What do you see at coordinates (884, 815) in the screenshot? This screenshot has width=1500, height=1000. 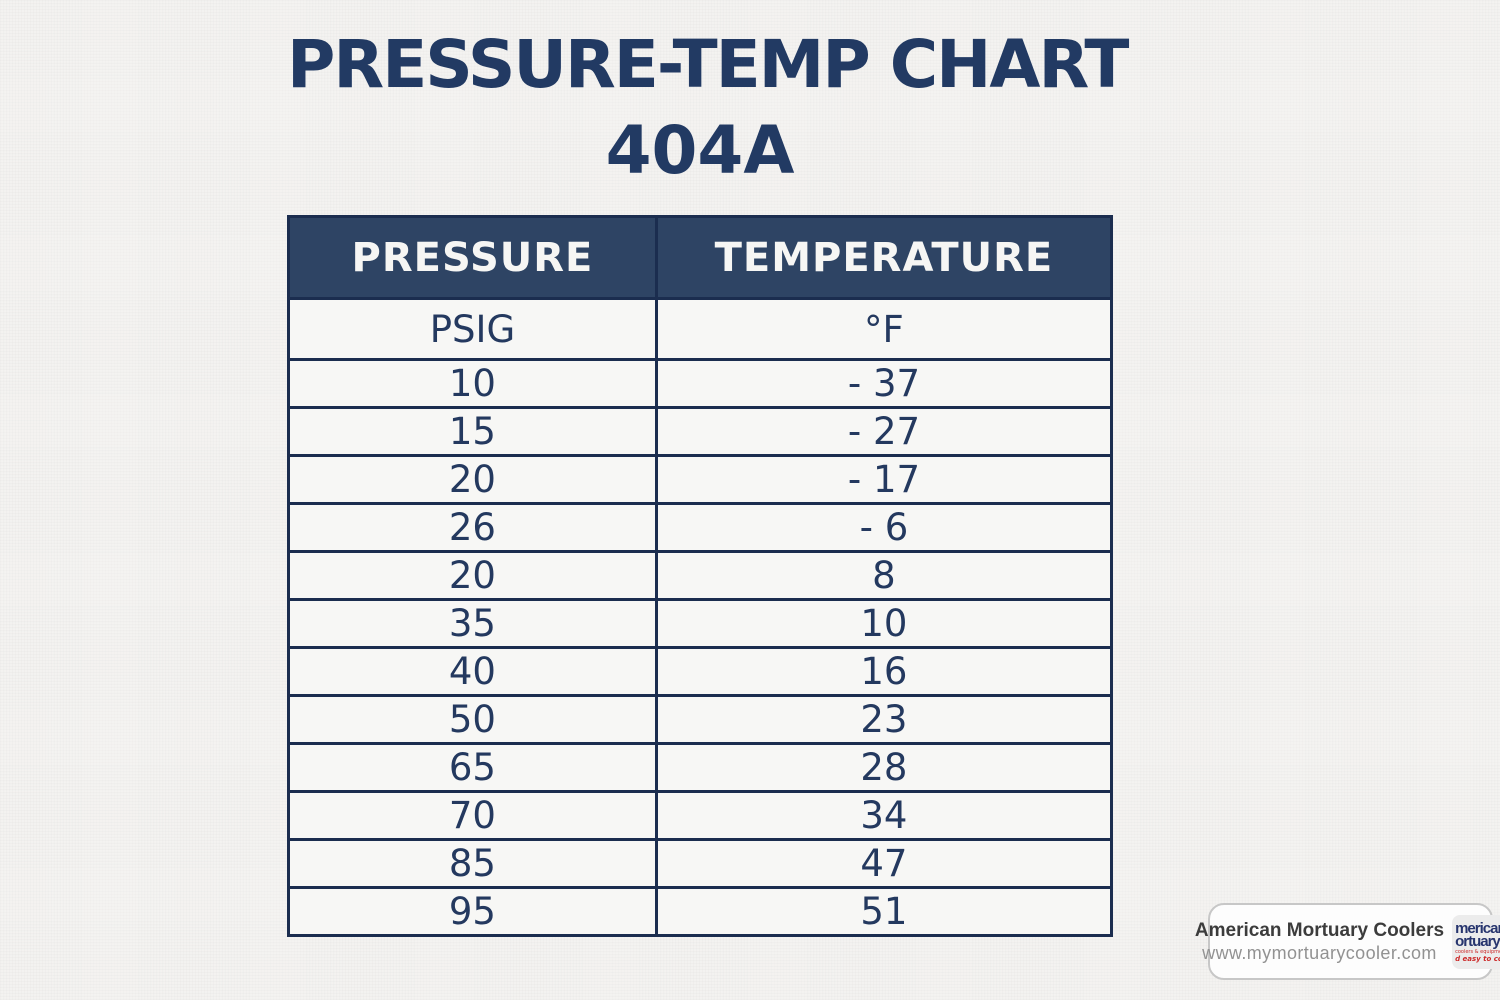 I see `temperature-cell: 34` at bounding box center [884, 815].